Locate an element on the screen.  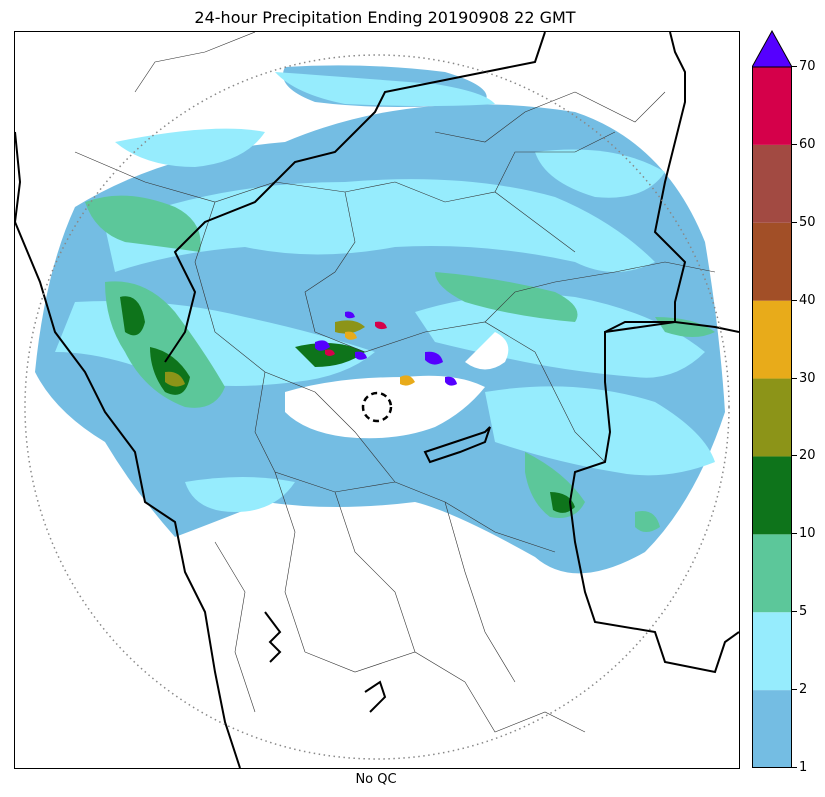
colorbar-tick-label: 70 is located at coordinates (807, 66).